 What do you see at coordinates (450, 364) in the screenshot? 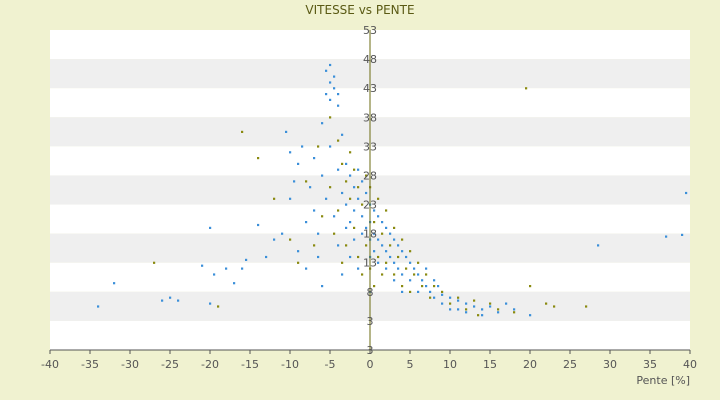
I see `x-tick-label: 10` at bounding box center [450, 364].